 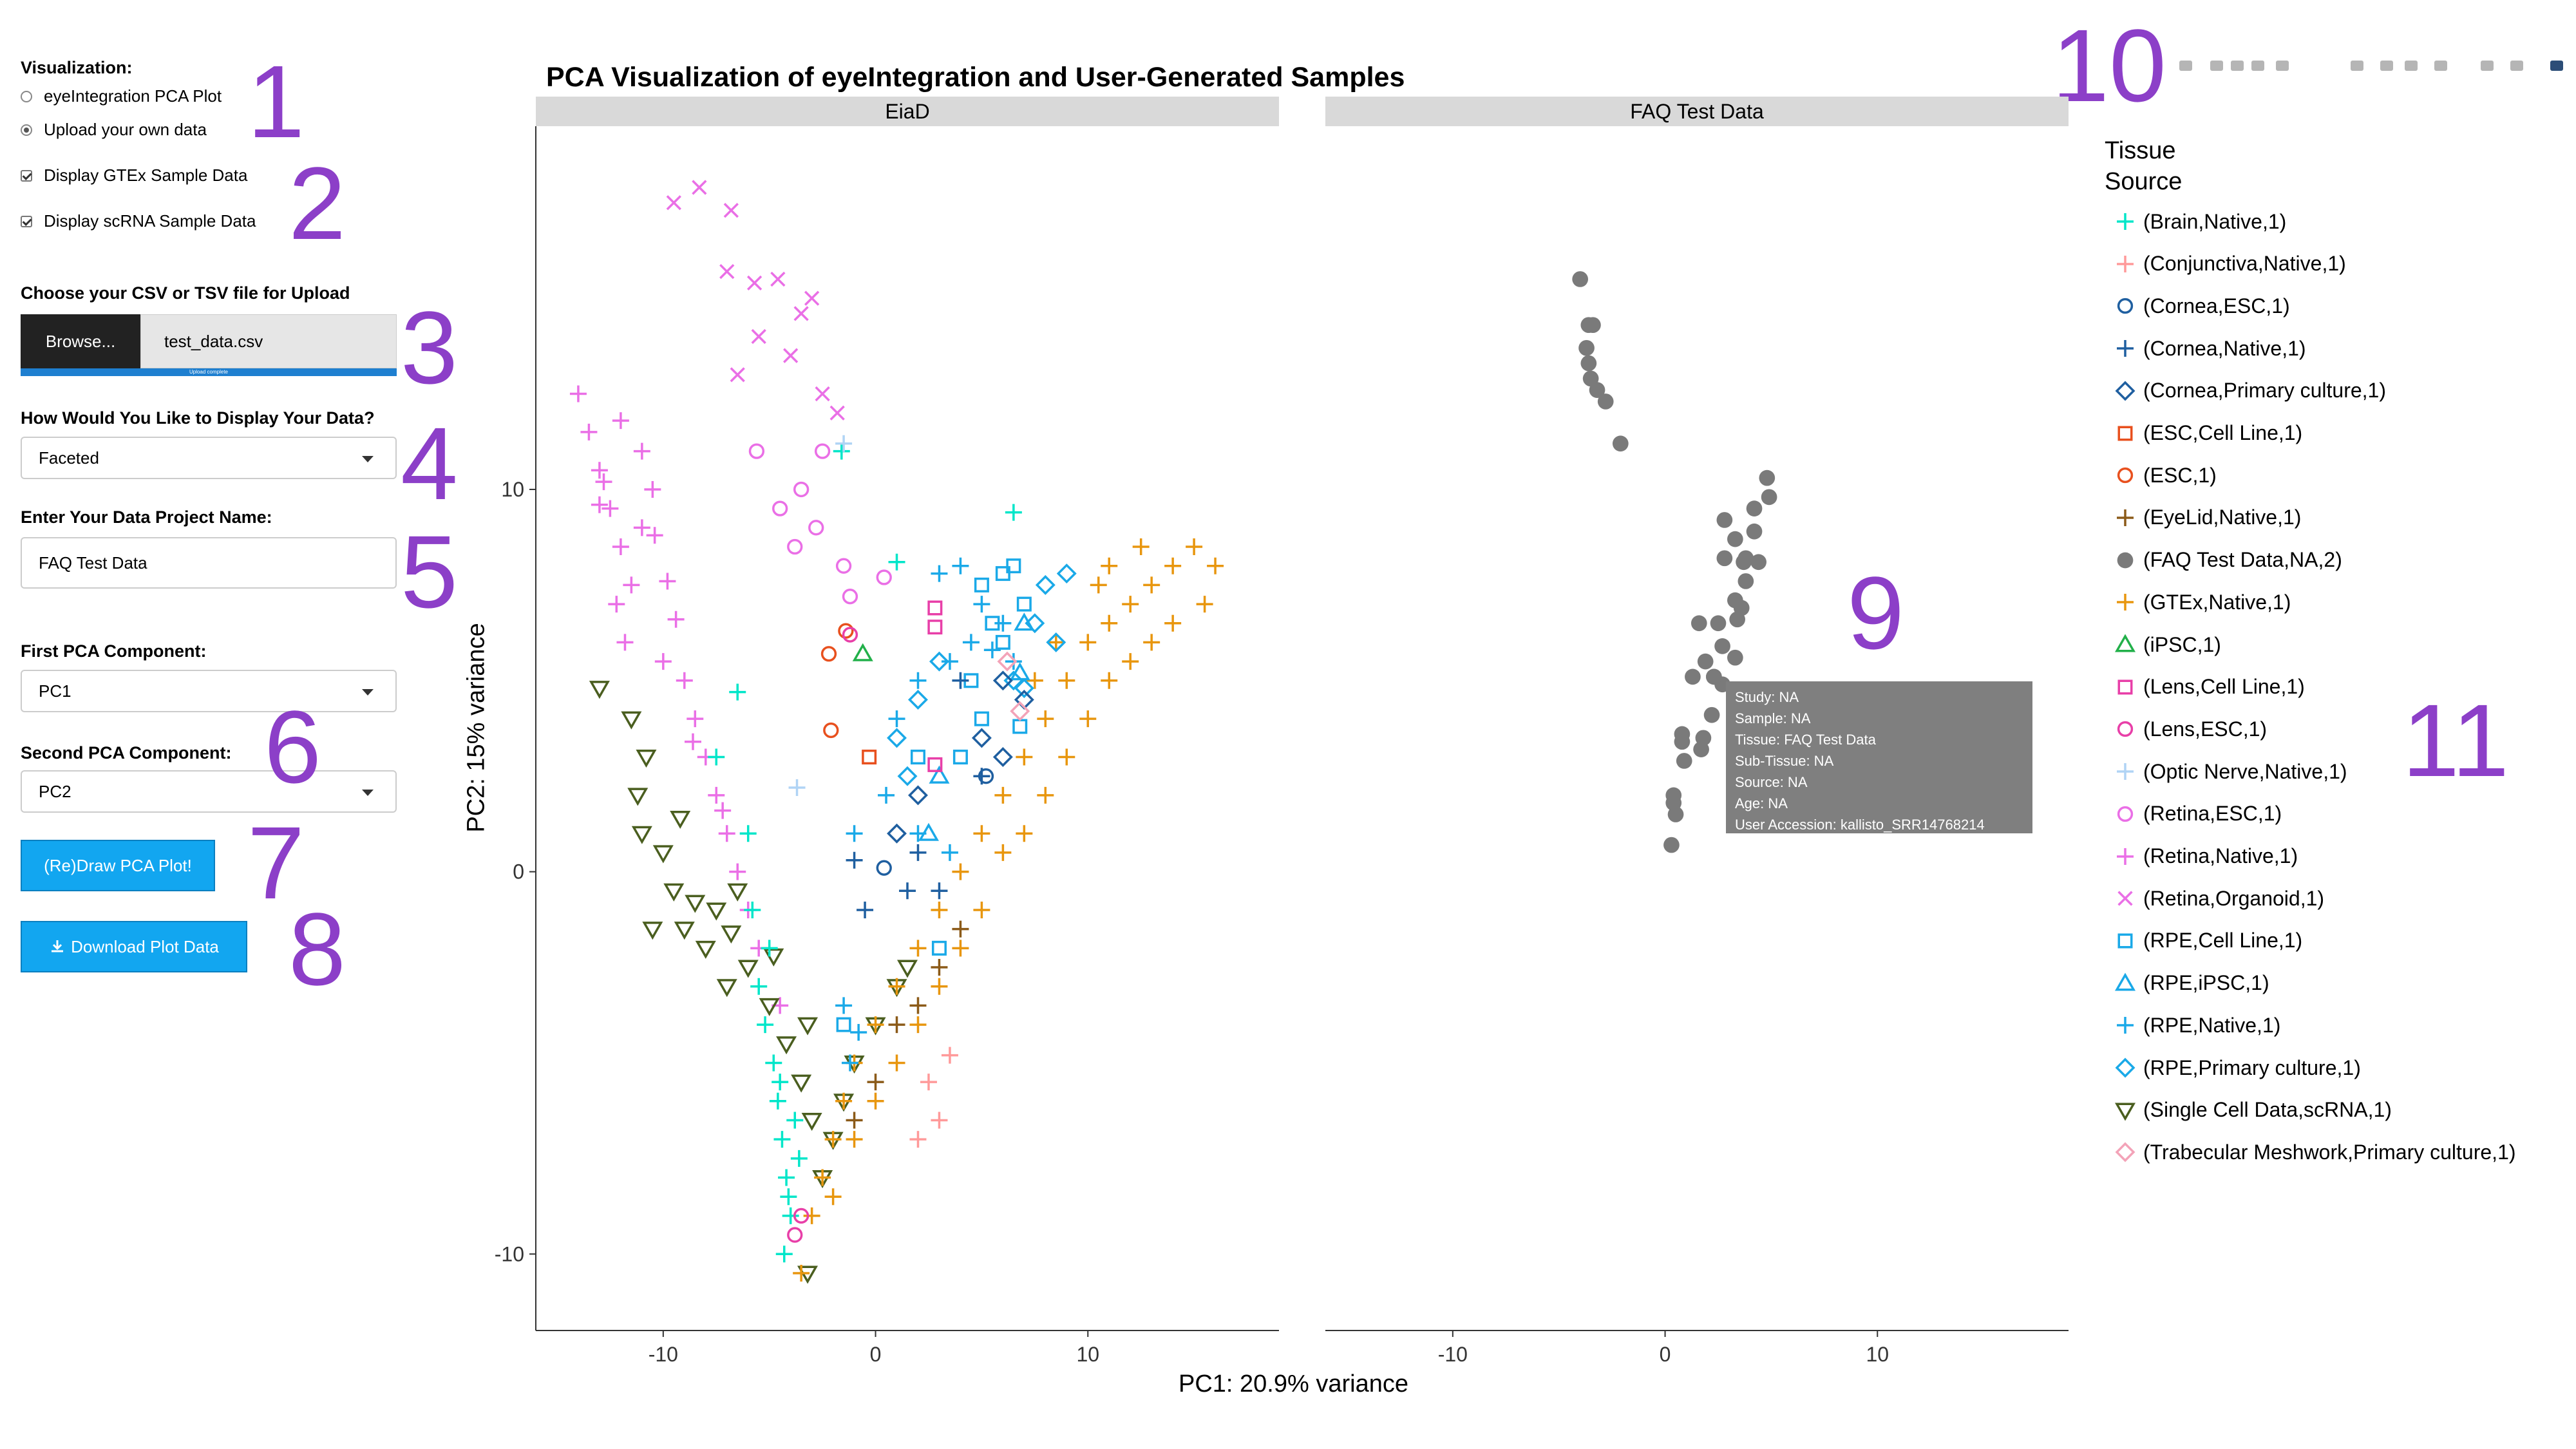 I want to click on legend-item: (FAQ Test Data,NA,2), so click(x=2223, y=560).